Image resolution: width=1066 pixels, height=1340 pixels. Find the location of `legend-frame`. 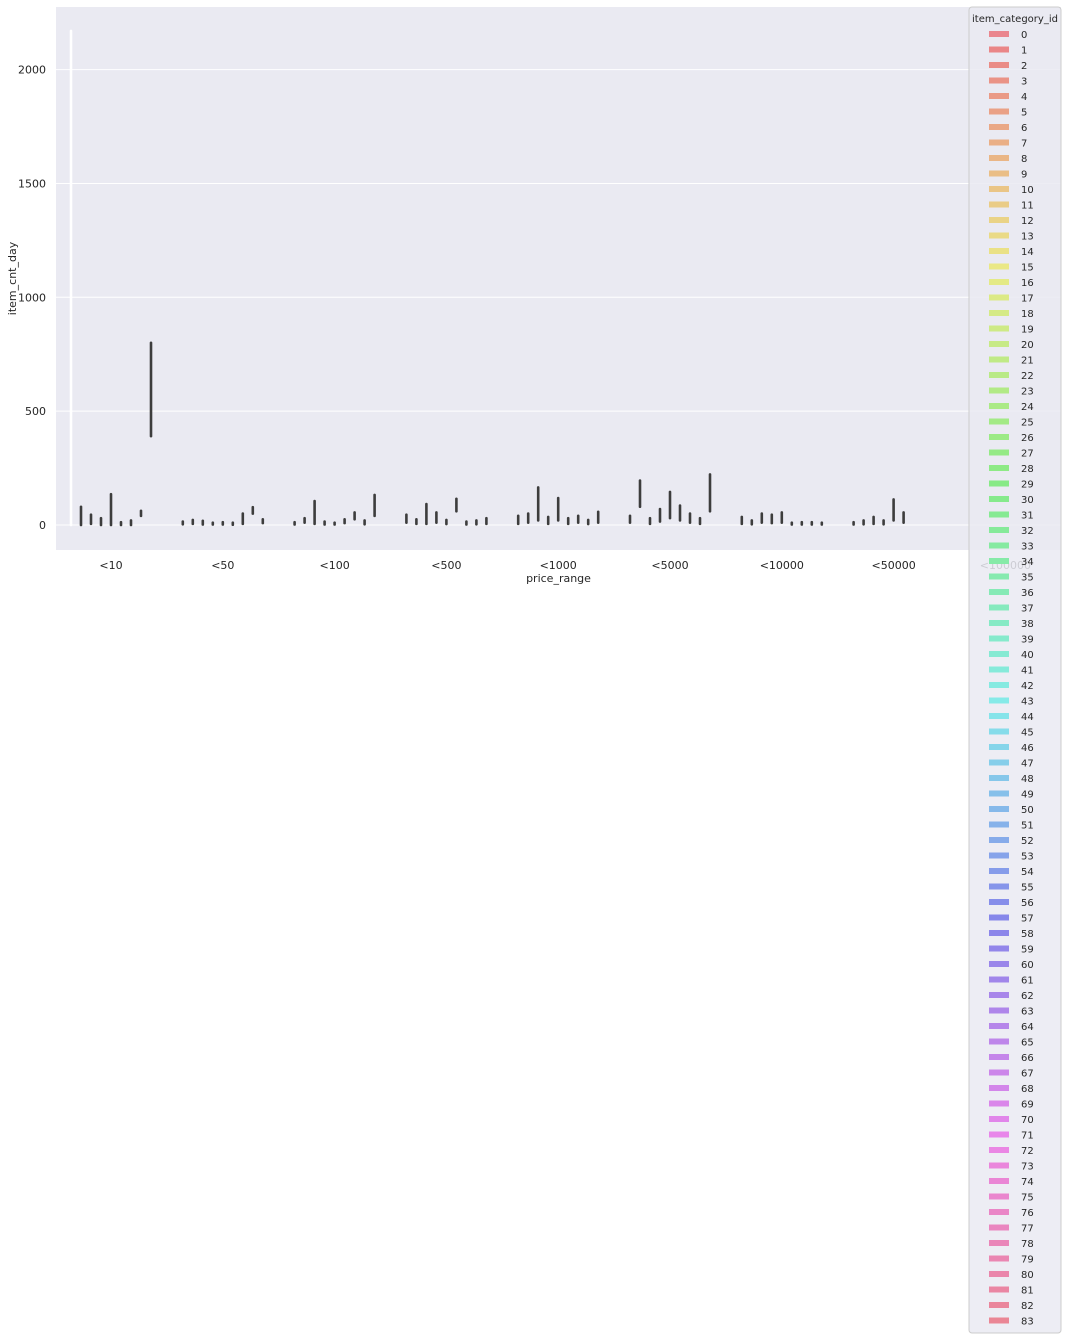

legend-frame is located at coordinates (1015, 670).